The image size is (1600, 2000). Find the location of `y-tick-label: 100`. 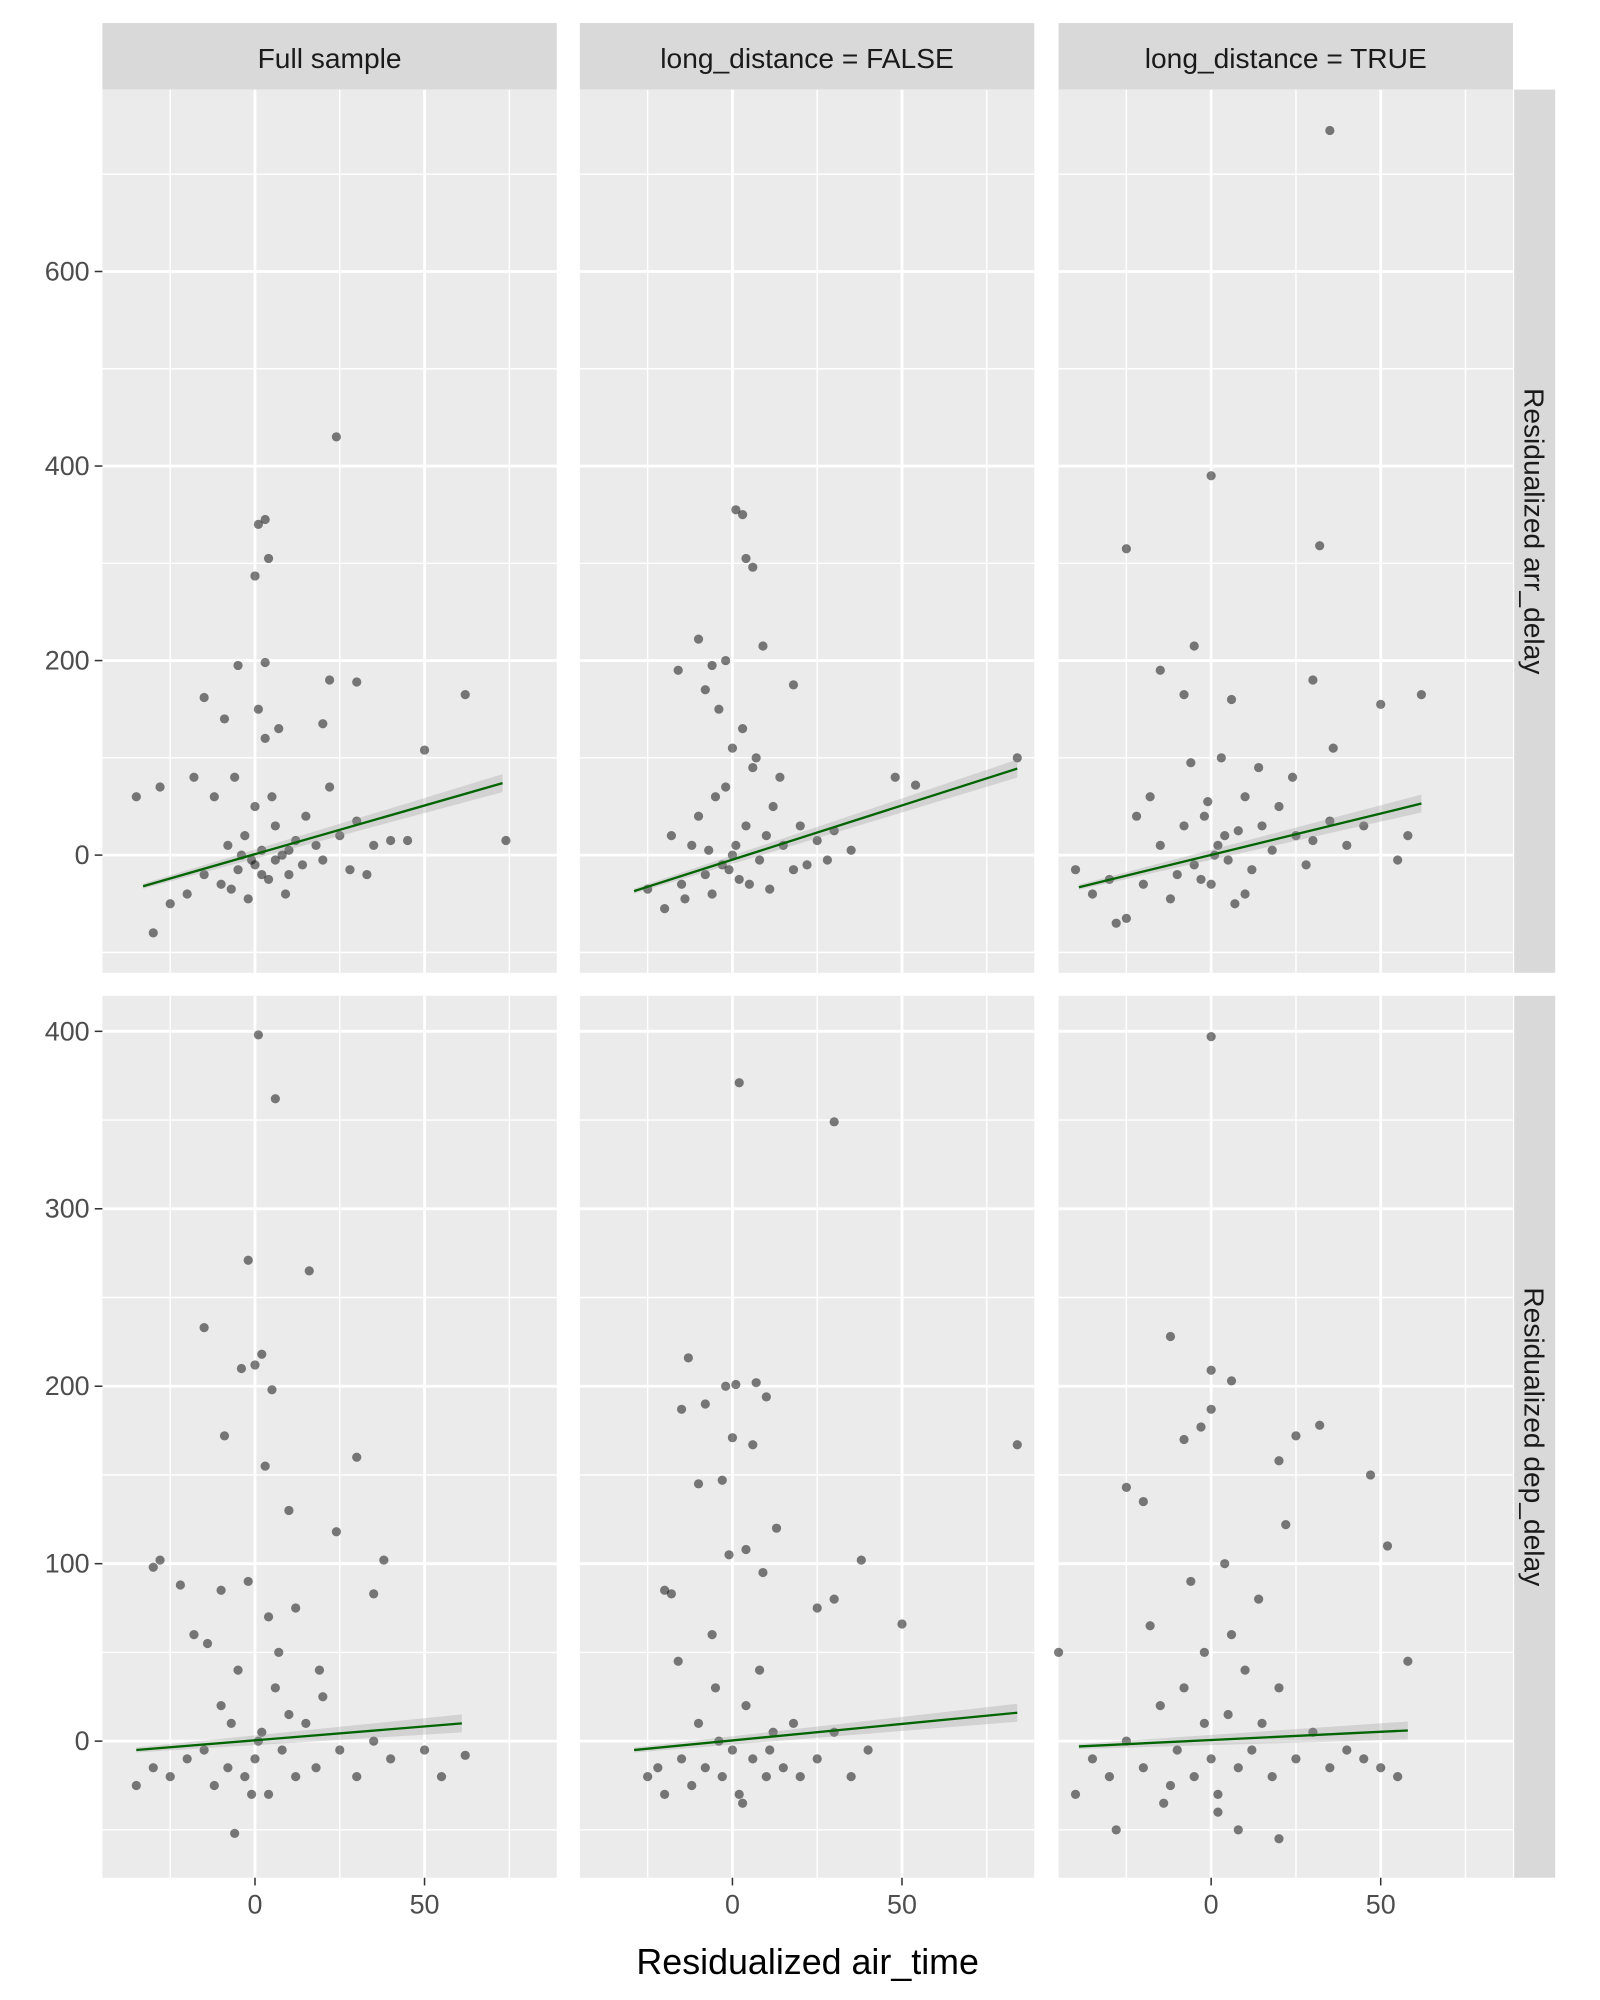

y-tick-label: 100 is located at coordinates (67, 1564).